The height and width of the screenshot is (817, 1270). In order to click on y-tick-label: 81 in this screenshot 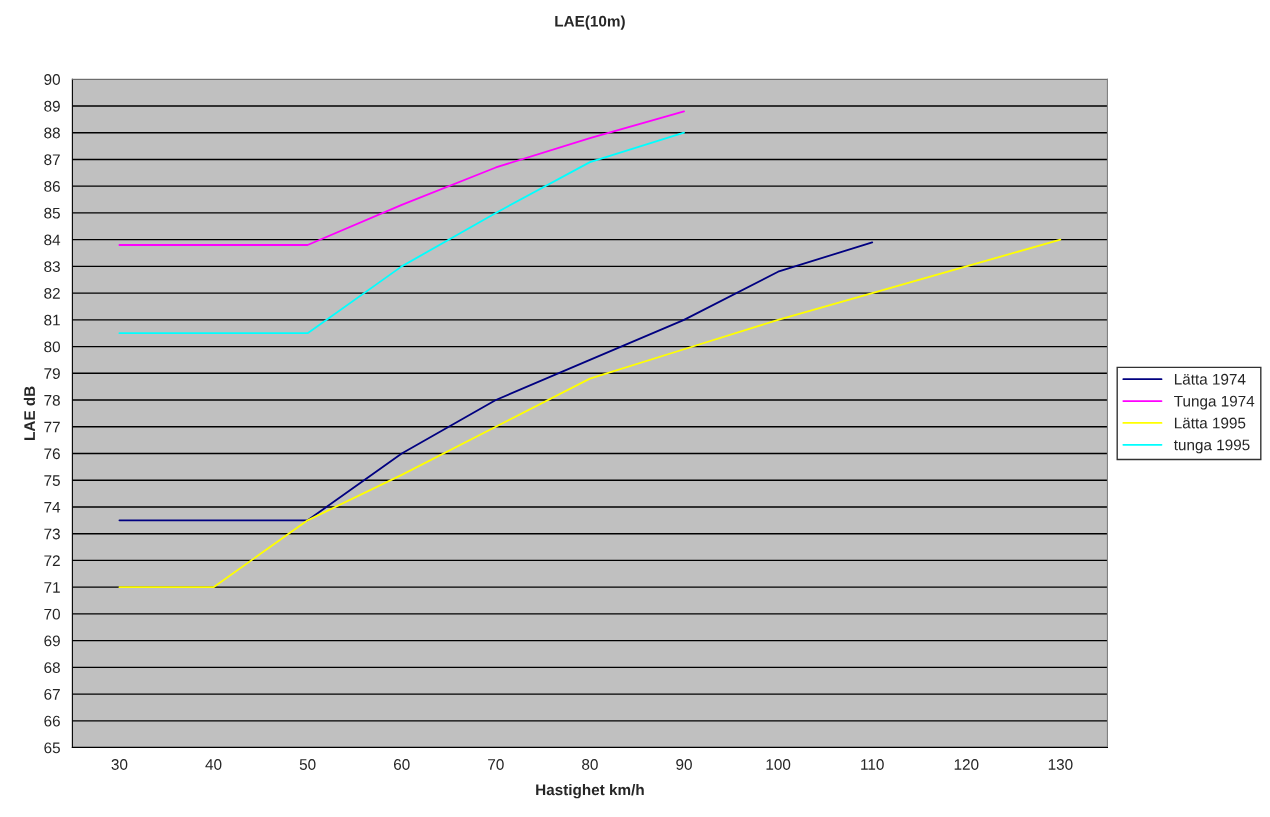, I will do `click(52, 320)`.